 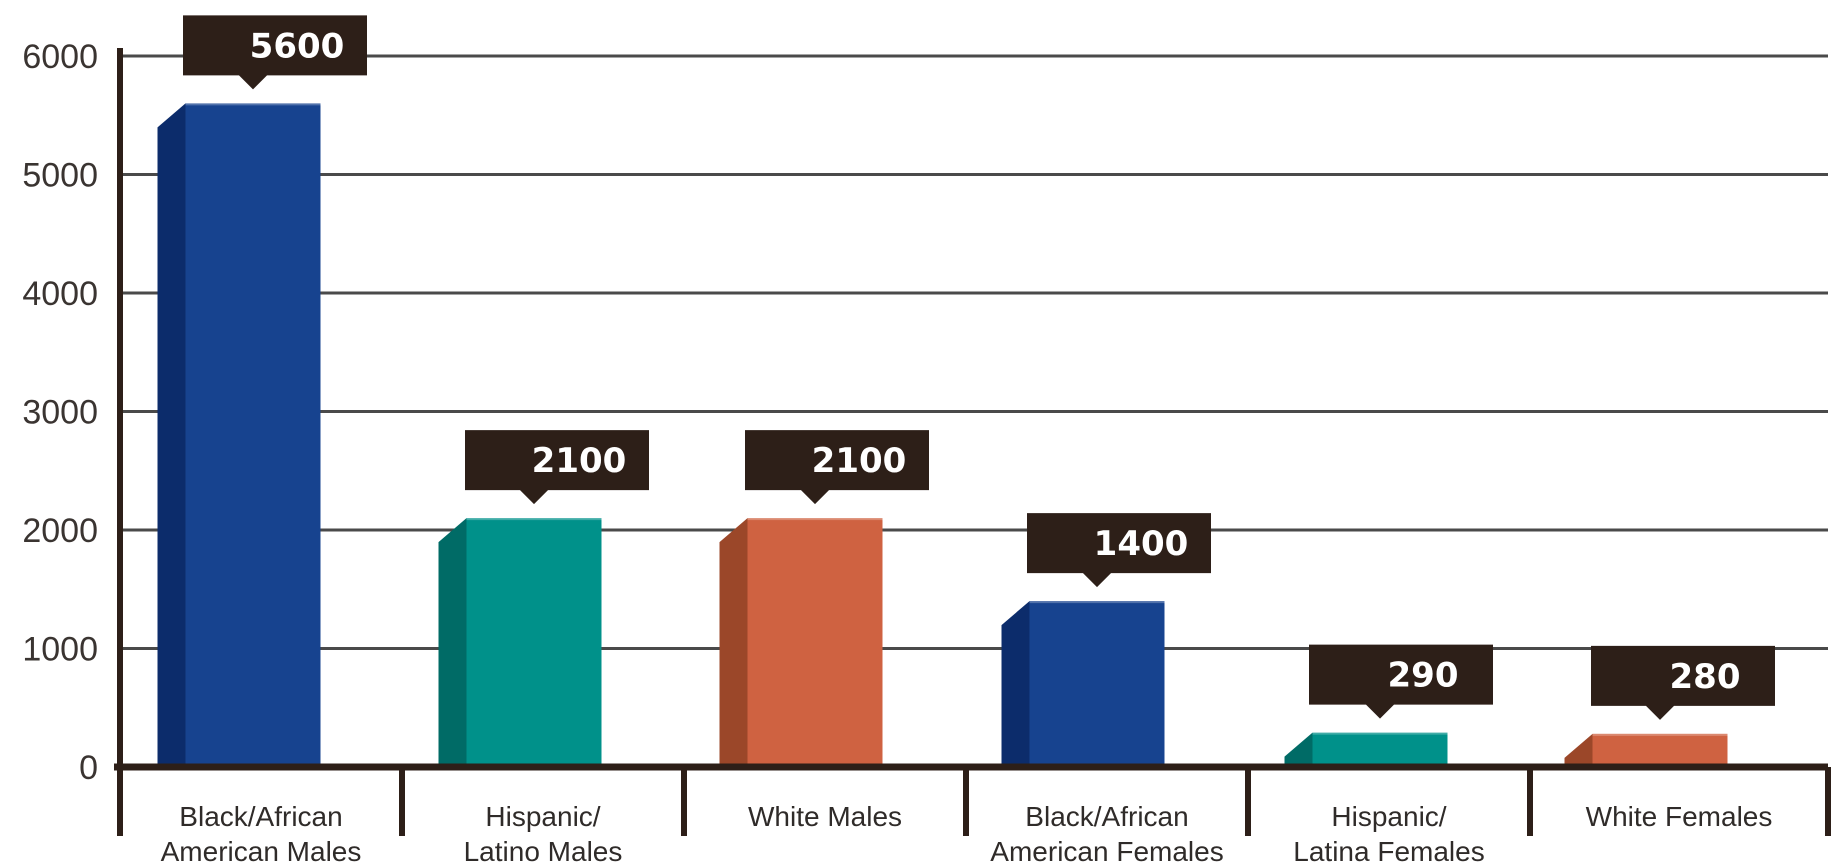 What do you see at coordinates (60, 176) in the screenshot?
I see `y-tick-label-5000: 5000` at bounding box center [60, 176].